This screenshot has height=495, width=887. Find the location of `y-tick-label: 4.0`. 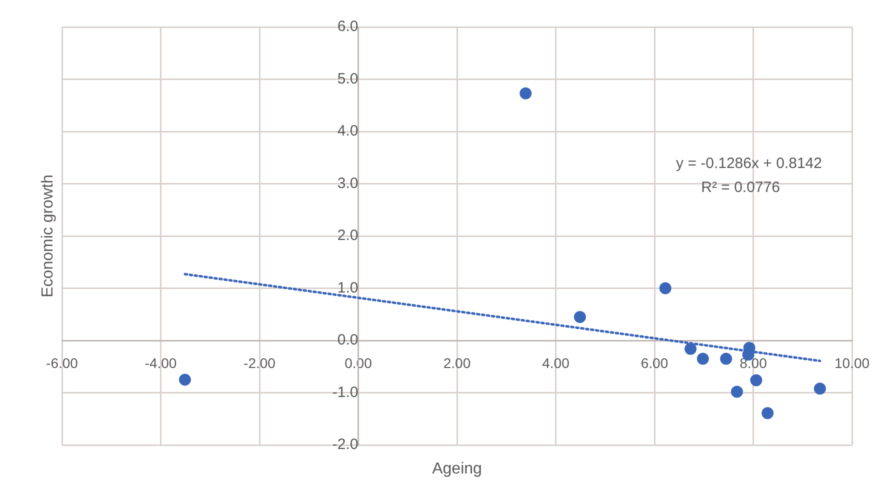

y-tick-label: 4.0 is located at coordinates (347, 131).